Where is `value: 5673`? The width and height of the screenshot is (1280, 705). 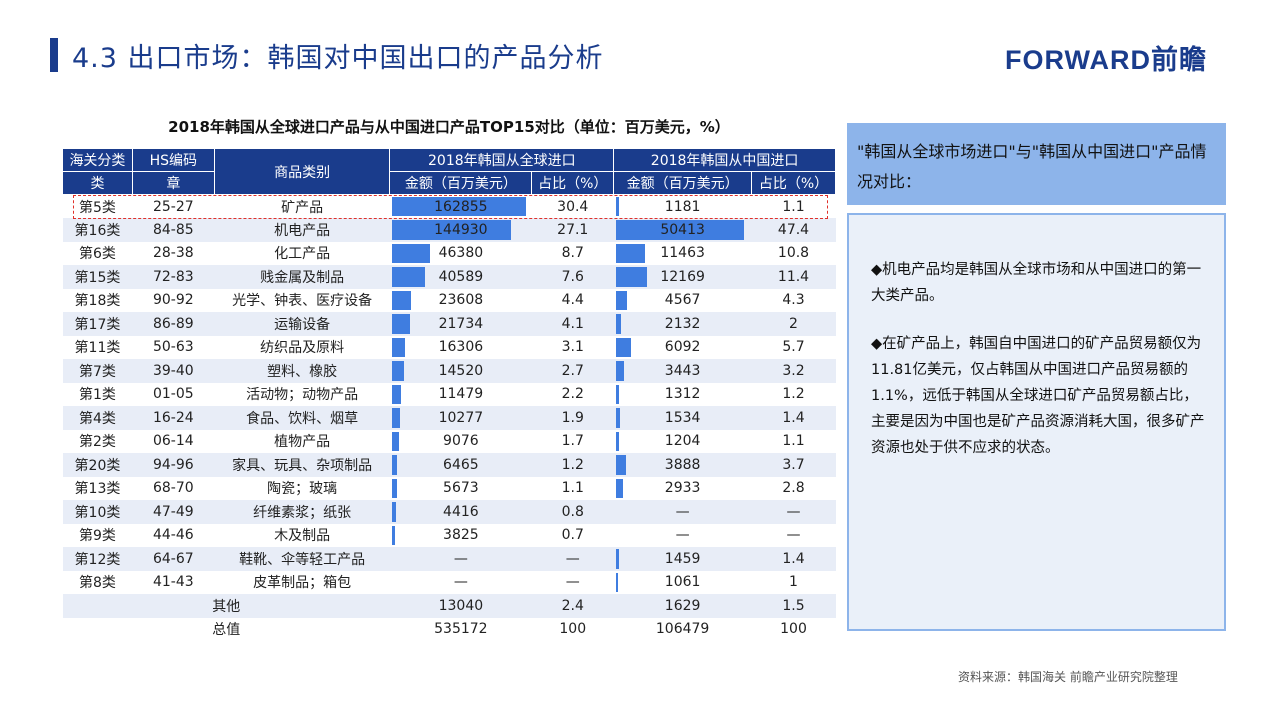 value: 5673 is located at coordinates (461, 488).